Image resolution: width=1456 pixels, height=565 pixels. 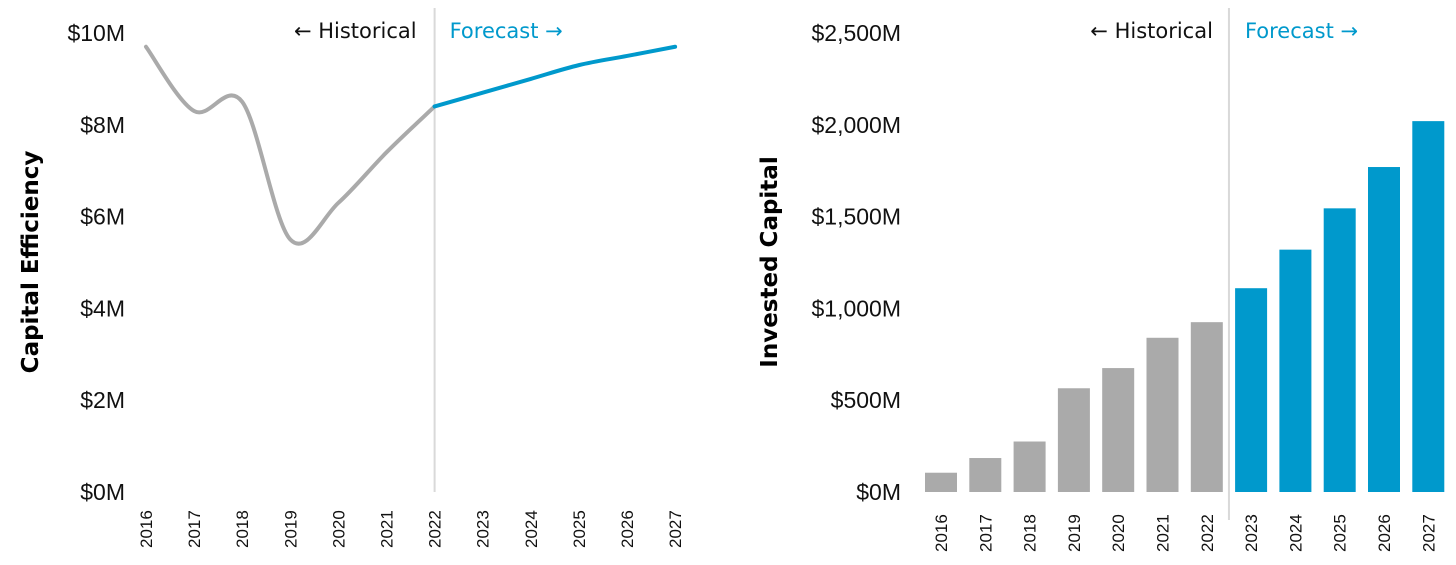 What do you see at coordinates (1029, 466) in the screenshot?
I see `bar-2018` at bounding box center [1029, 466].